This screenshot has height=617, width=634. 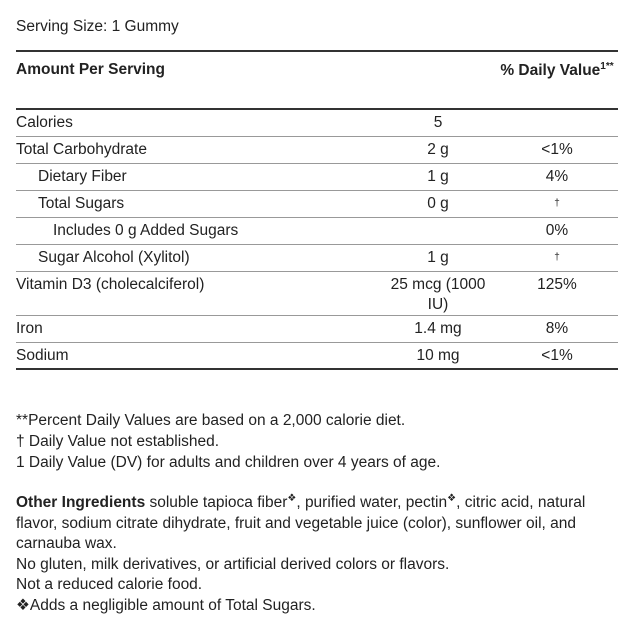 What do you see at coordinates (90, 69) in the screenshot?
I see `header-amount: Amount Per Serving` at bounding box center [90, 69].